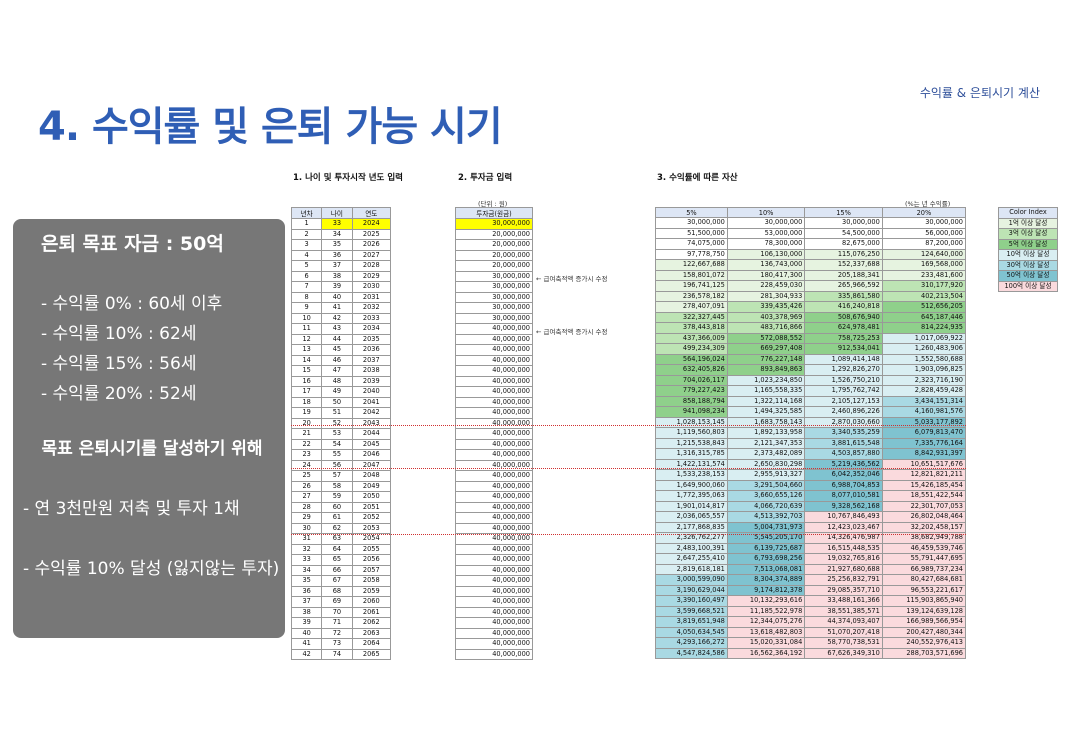 The image size is (1066, 753). What do you see at coordinates (306, 371) in the screenshot?
I see `table-cell: 15` at bounding box center [306, 371].